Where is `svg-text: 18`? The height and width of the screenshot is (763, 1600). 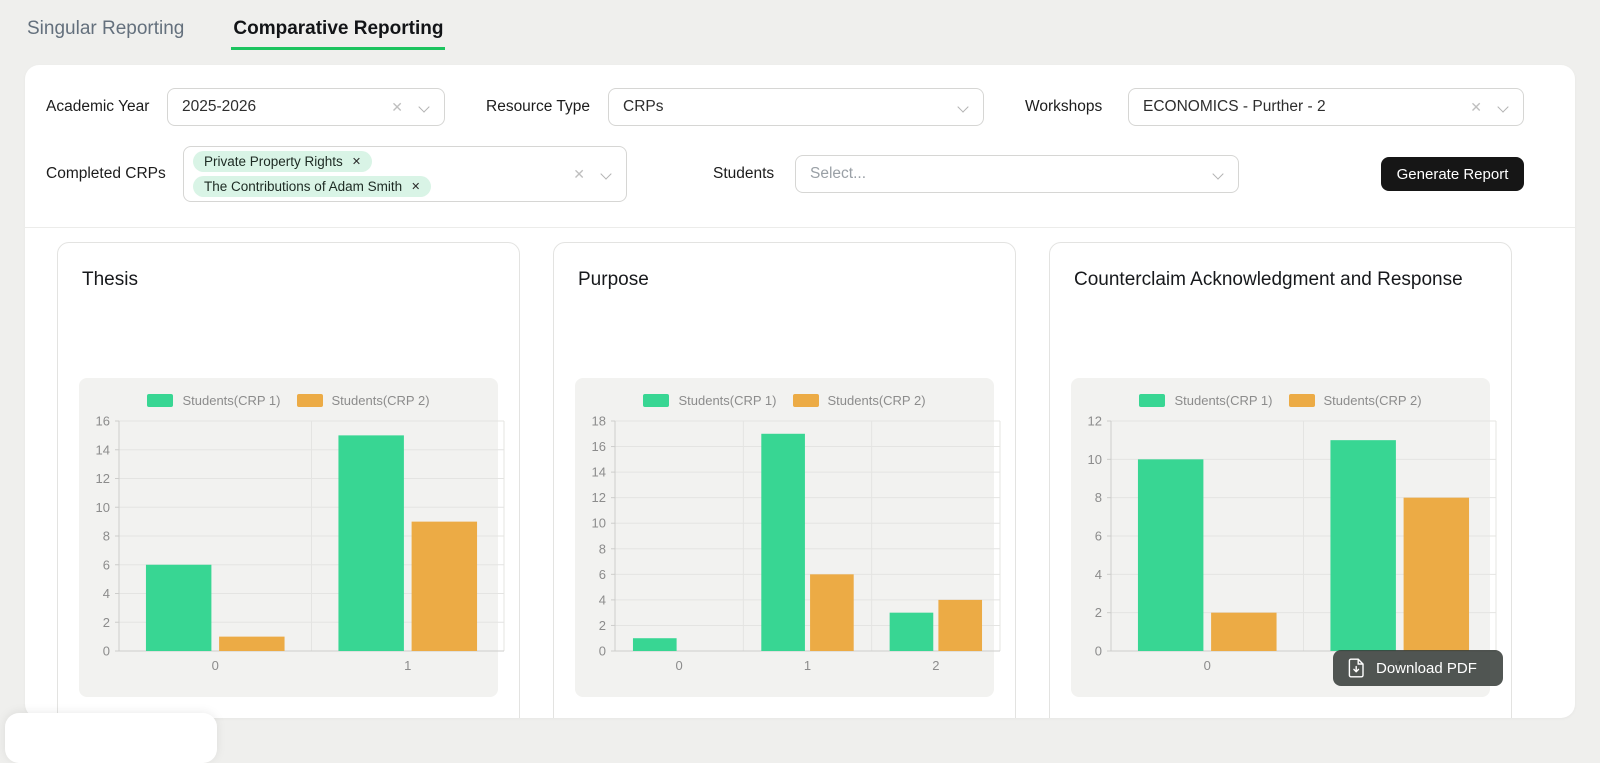
svg-text: 18 is located at coordinates (599, 421).